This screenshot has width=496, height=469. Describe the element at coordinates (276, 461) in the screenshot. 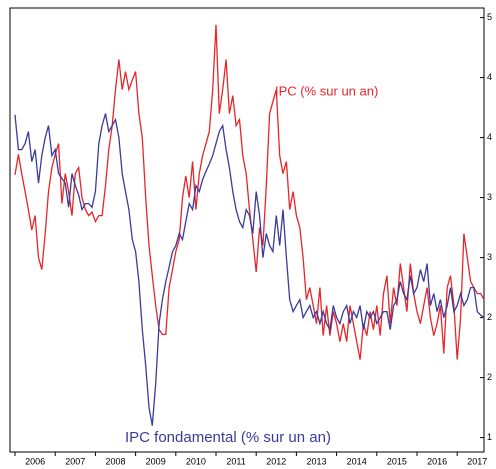

I see `x-tick-label: 2012` at that location.